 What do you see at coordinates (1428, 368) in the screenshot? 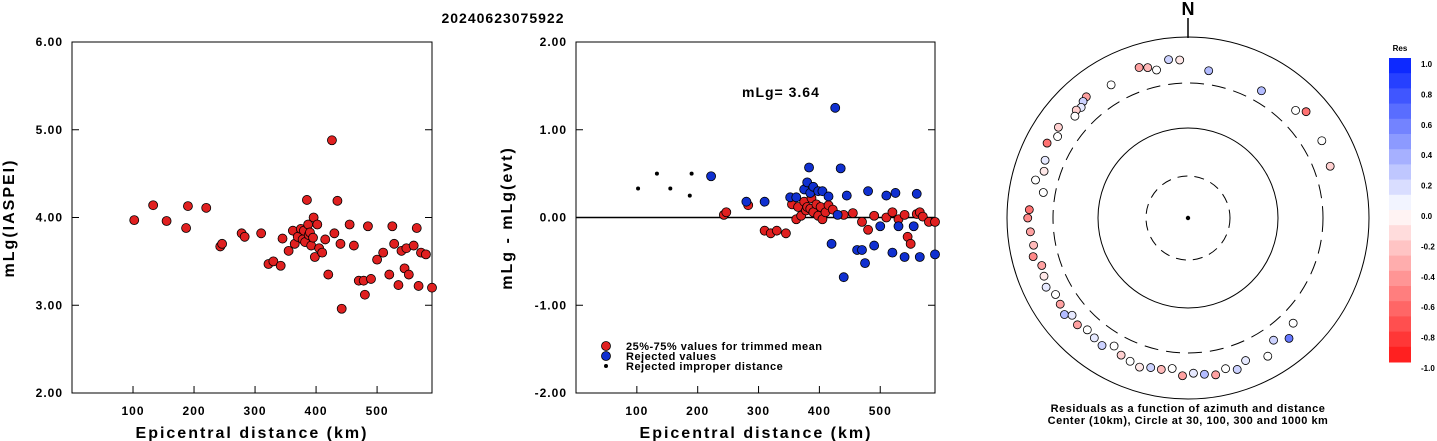
I see `colorbar-tick-label: -1.0` at bounding box center [1428, 368].